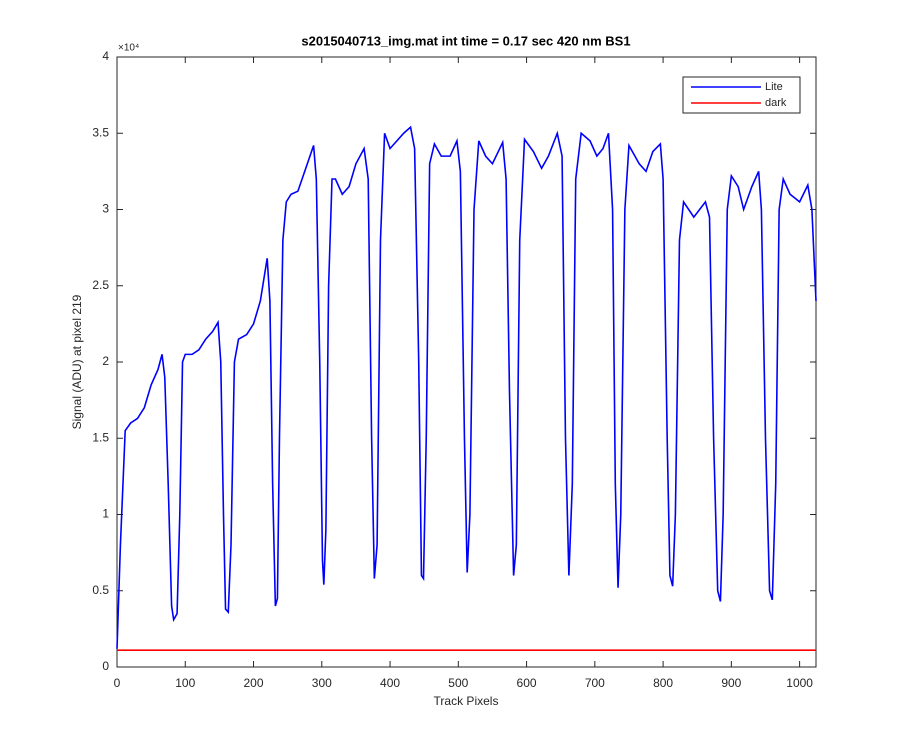 This screenshot has height=750, width=900. I want to click on x-tick-label: 700, so click(595, 683).